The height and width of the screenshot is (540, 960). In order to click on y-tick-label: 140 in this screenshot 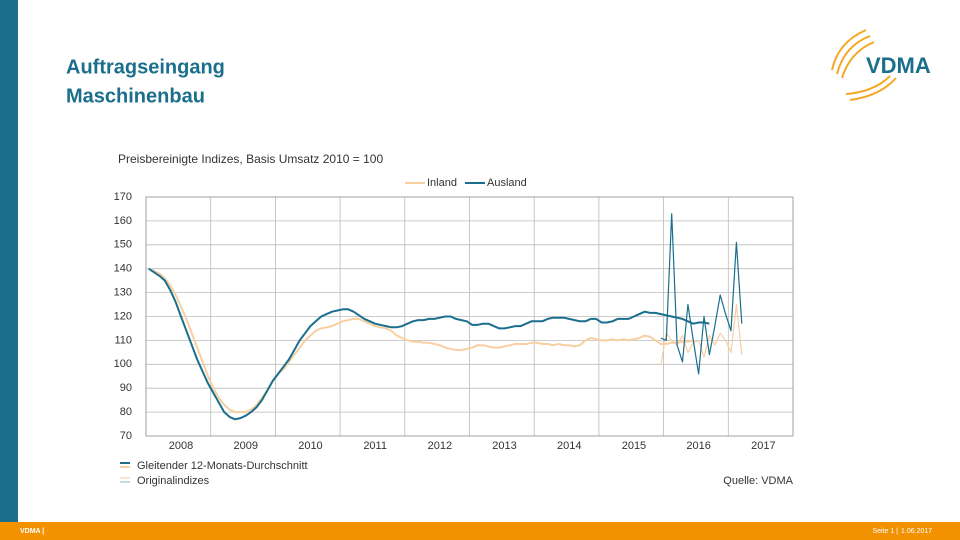, I will do `click(123, 269)`.